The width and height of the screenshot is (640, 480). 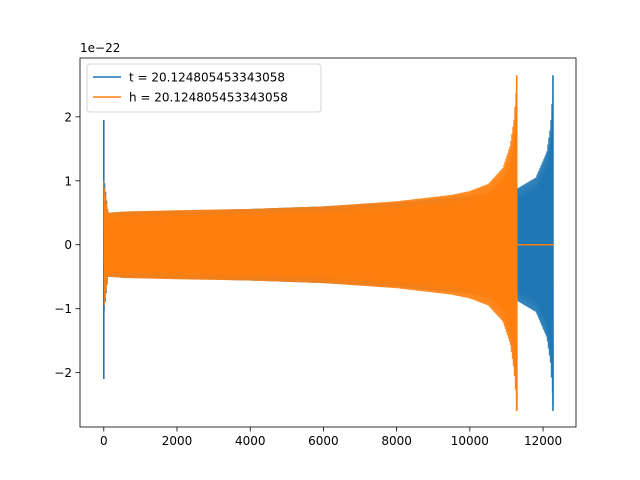 I want to click on y-axis-offset-label: 1e−22, so click(x=100, y=48).